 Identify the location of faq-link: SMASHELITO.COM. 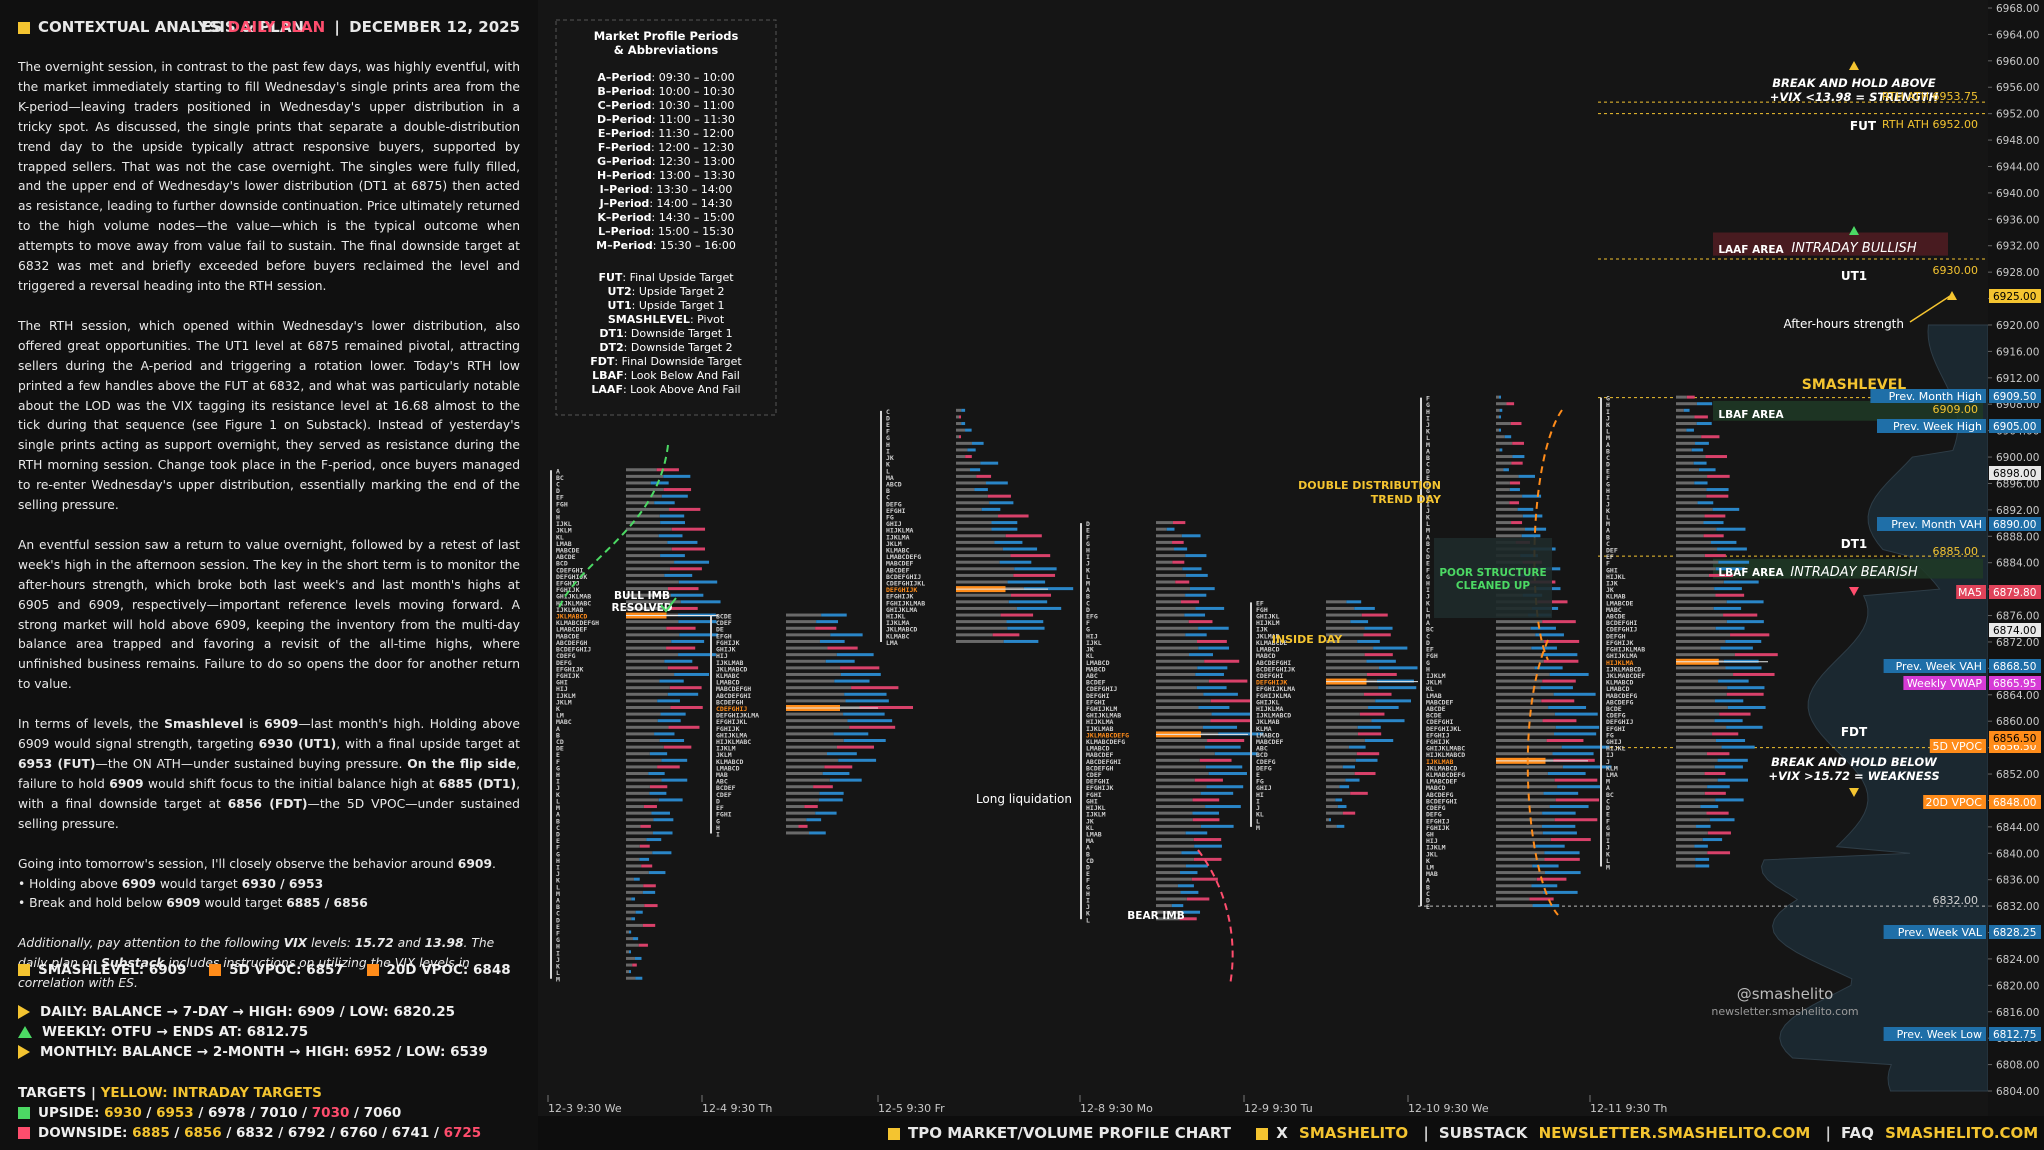
(1962, 1133).